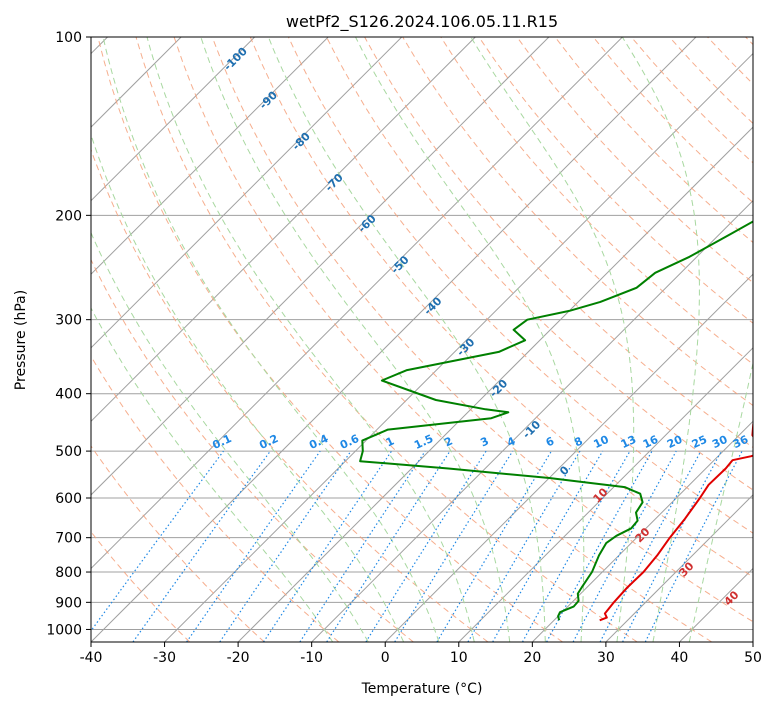 Image resolution: width=775 pixels, height=708 pixels. I want to click on mixing-ratio-label: 20, so click(675, 442).